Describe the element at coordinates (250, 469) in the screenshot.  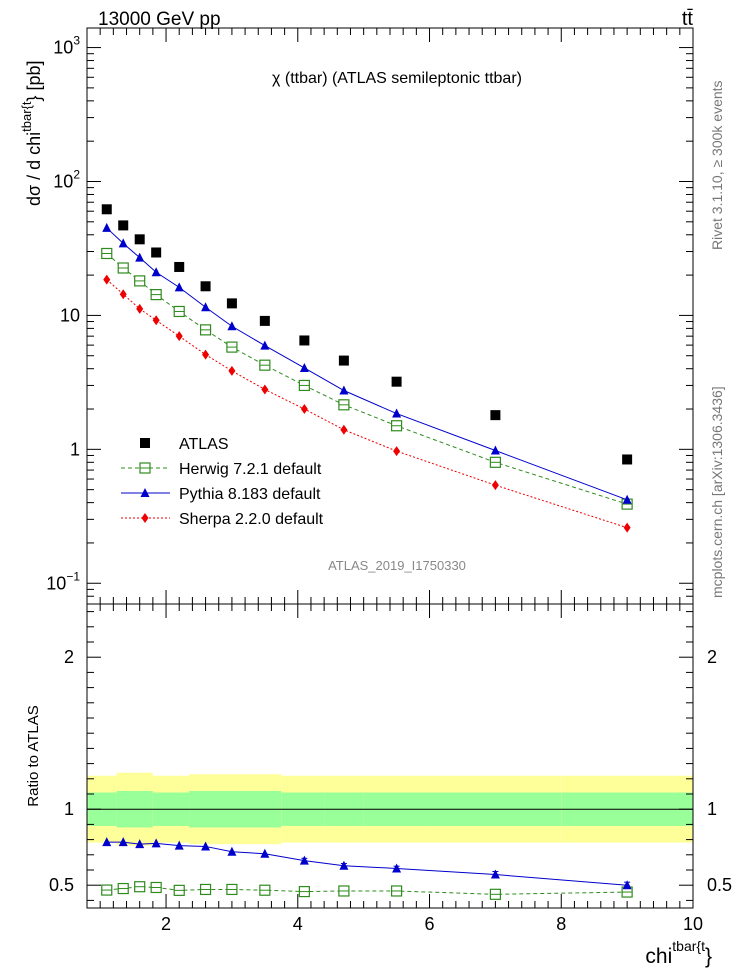
I see `legend-label-herwig: Herwig 7.2.1 default` at that location.